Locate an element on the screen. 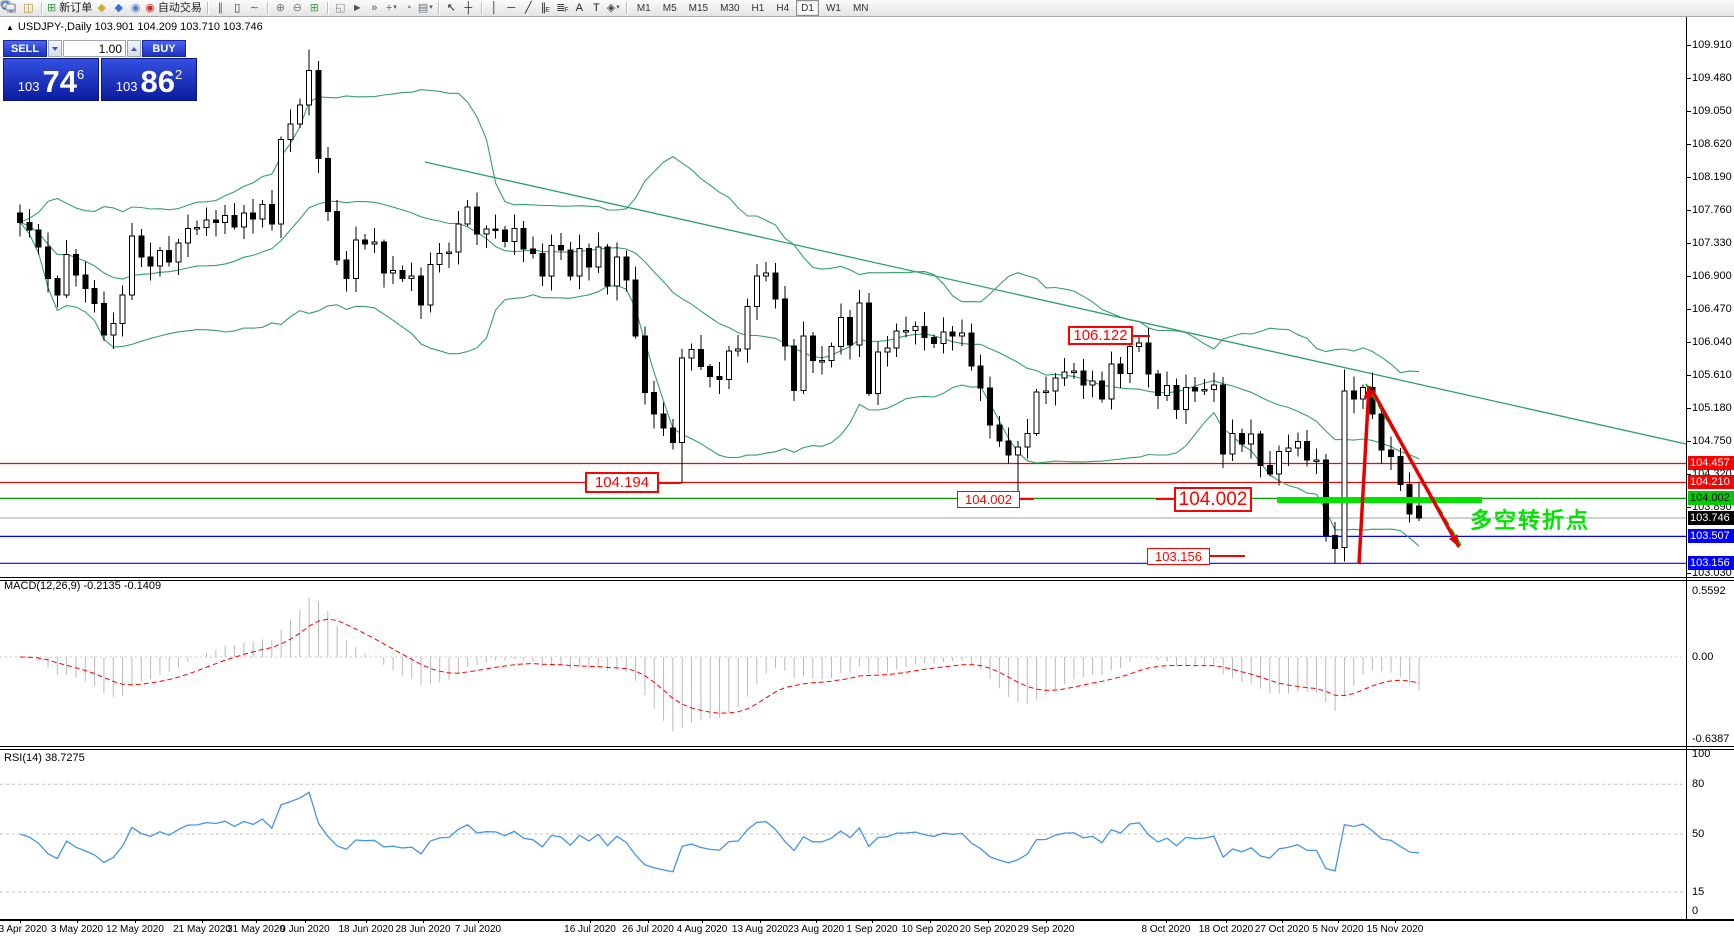  rsi-scale-tick: 15 is located at coordinates (1698, 892).